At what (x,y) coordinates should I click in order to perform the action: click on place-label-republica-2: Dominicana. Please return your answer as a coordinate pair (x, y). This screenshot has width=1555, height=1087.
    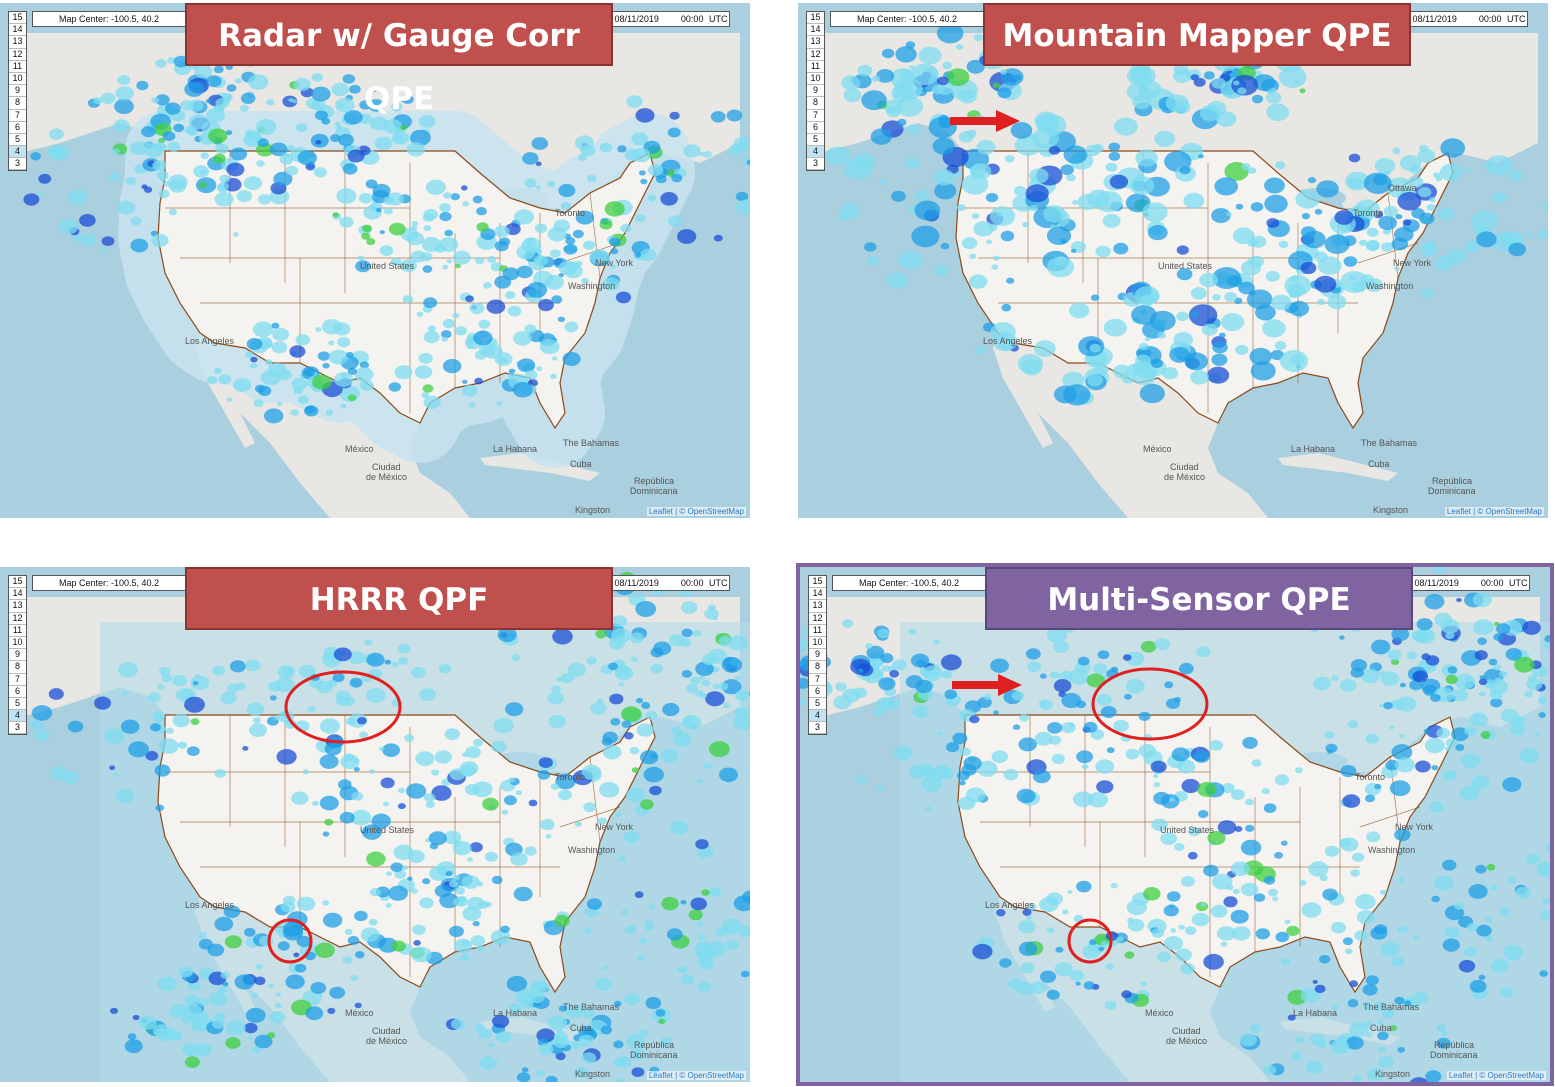
    Looking at the image, I should click on (654, 1055).